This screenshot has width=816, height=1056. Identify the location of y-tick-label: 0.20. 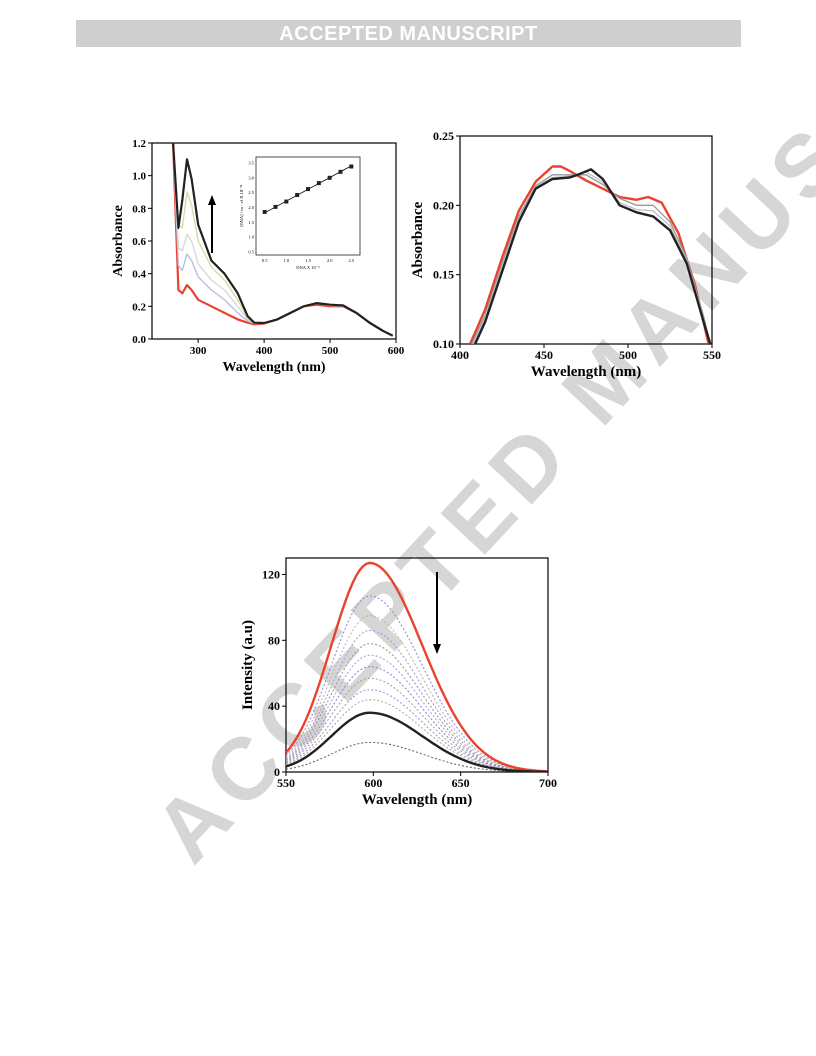
(443, 205).